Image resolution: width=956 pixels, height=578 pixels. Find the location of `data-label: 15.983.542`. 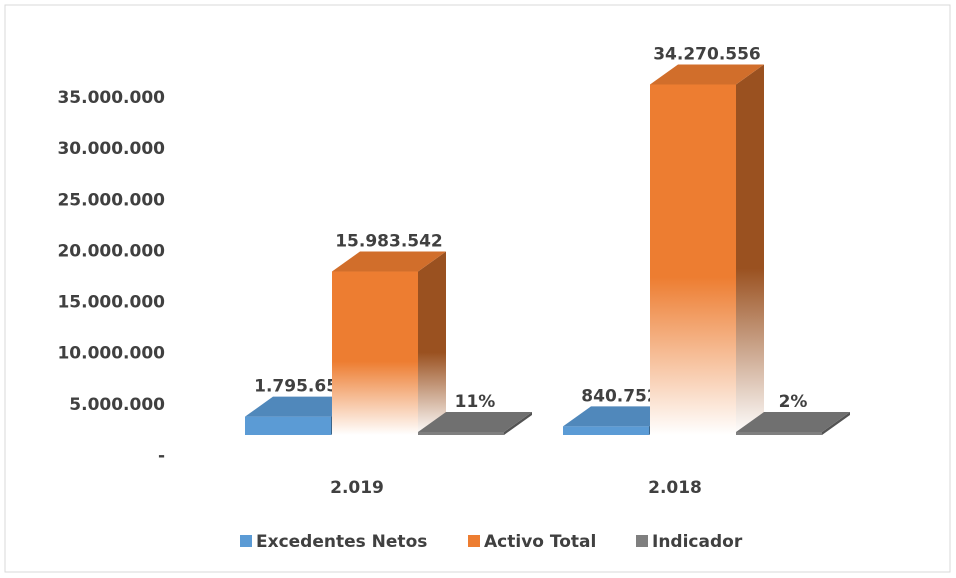

data-label: 15.983.542 is located at coordinates (389, 242).